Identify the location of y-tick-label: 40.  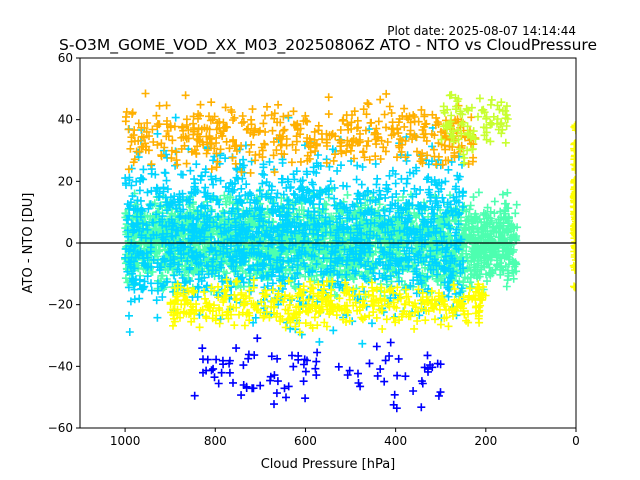
(65, 120).